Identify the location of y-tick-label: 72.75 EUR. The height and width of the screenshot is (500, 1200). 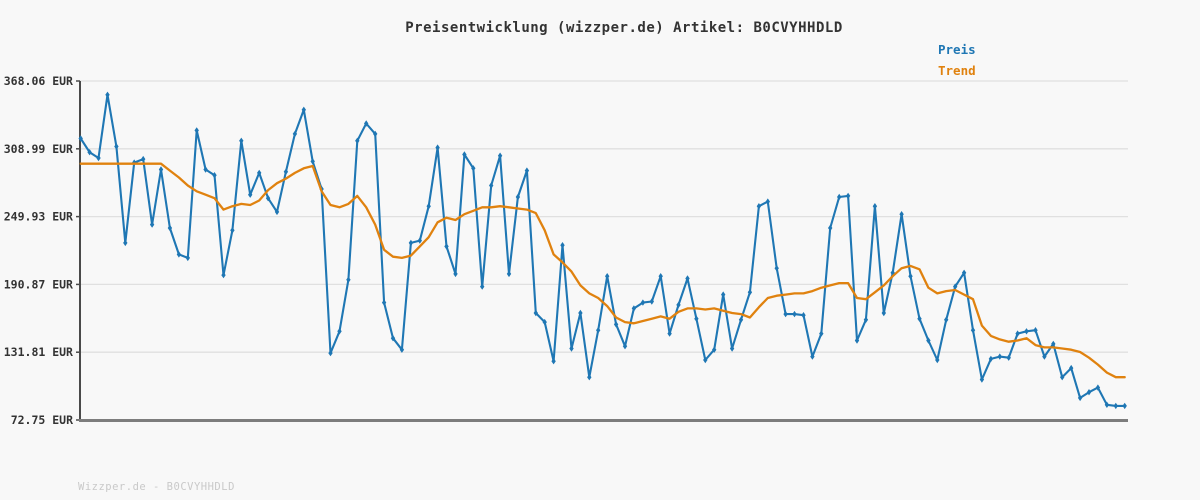
(42, 420).